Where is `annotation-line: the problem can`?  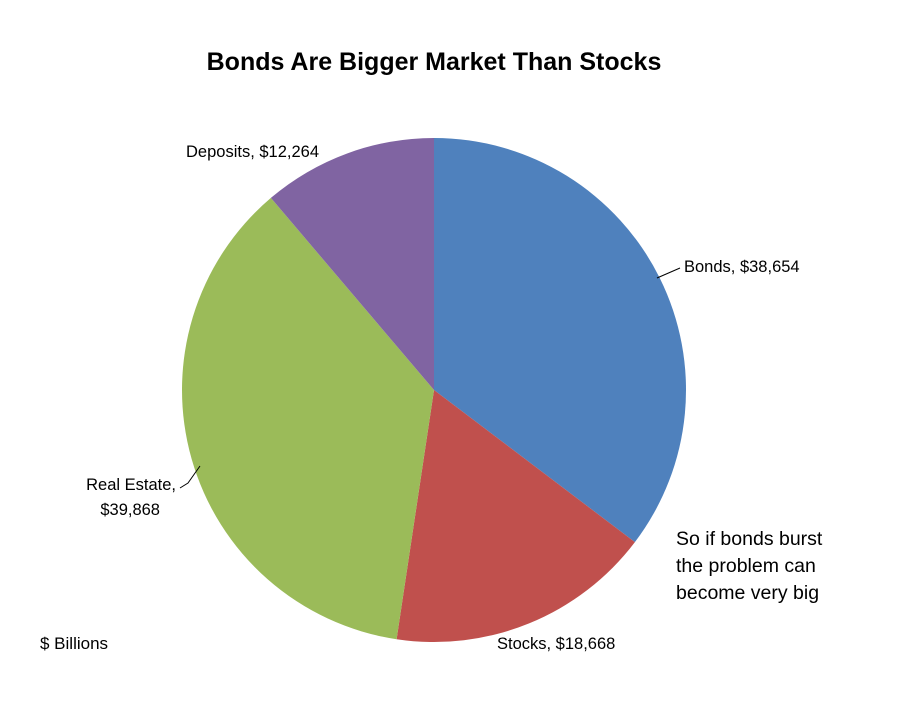
annotation-line: the problem can is located at coordinates (746, 566).